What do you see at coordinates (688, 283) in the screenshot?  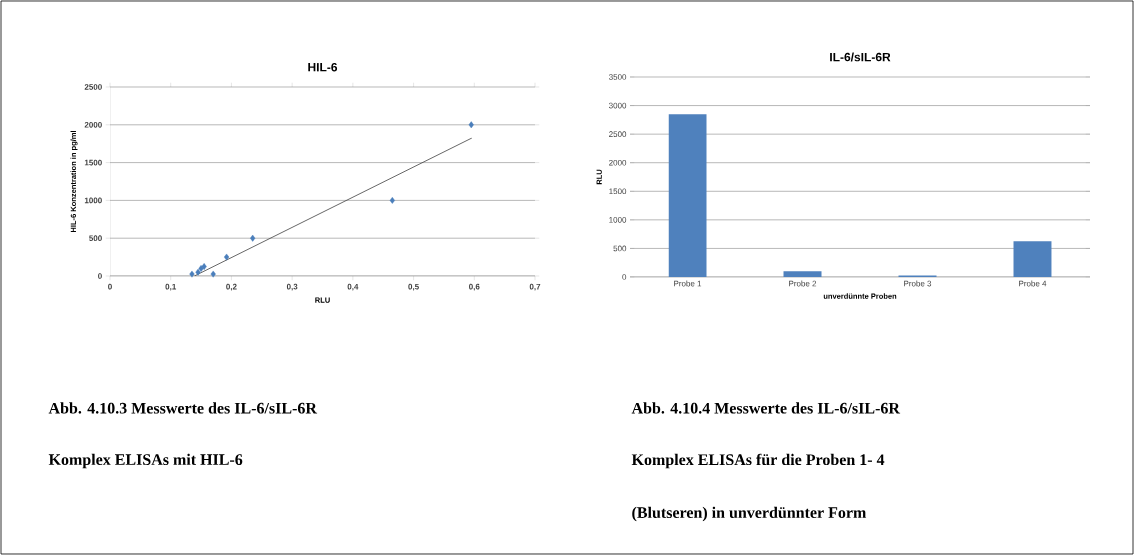 I see `x-tick-label: Probe 1` at bounding box center [688, 283].